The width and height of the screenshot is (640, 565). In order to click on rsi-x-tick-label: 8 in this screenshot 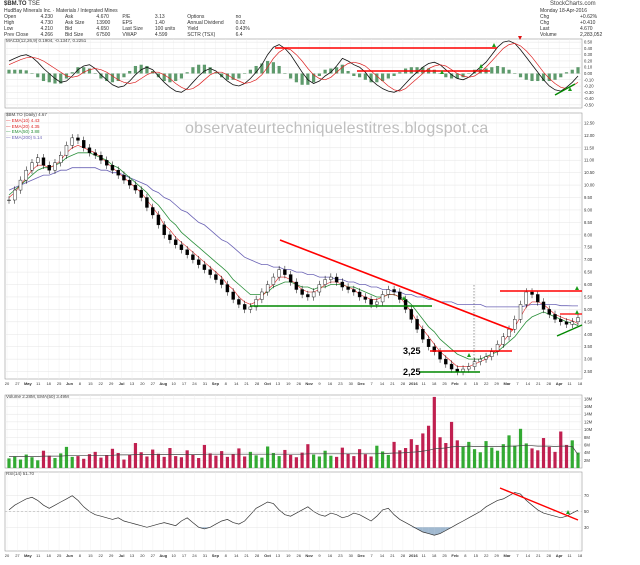, I will do `click(226, 555)`.